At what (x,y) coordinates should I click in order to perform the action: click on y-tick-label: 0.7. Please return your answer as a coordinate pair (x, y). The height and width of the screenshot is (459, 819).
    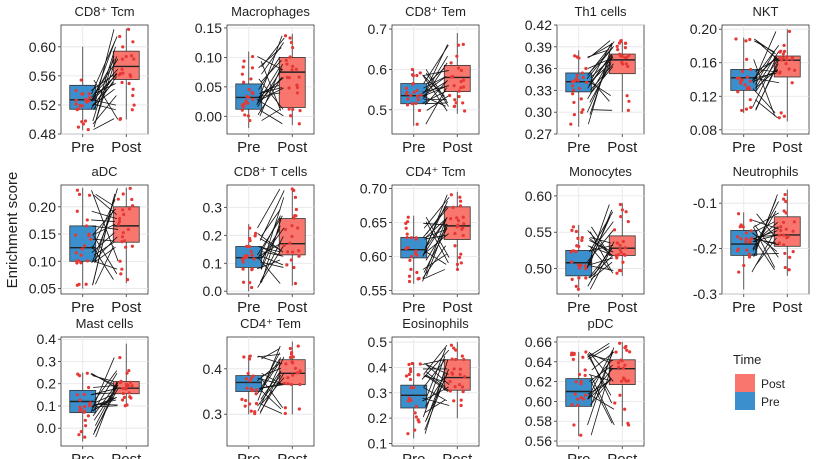
    Looking at the image, I should click on (378, 29).